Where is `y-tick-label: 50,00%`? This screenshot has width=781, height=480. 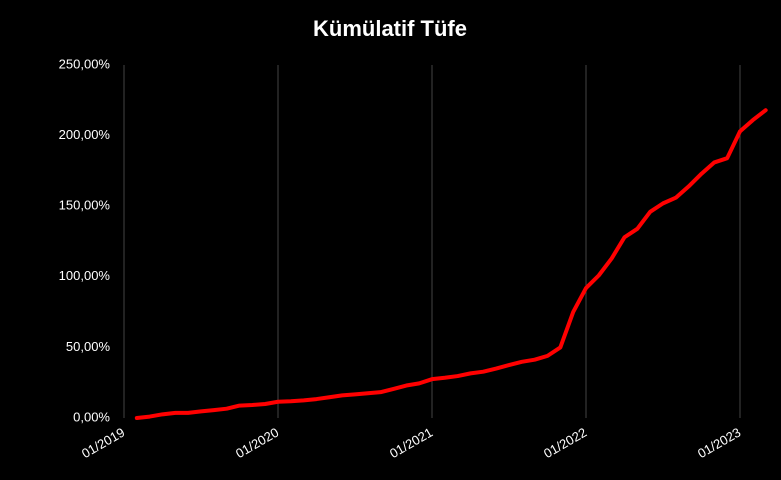 y-tick-label: 50,00% is located at coordinates (88, 346).